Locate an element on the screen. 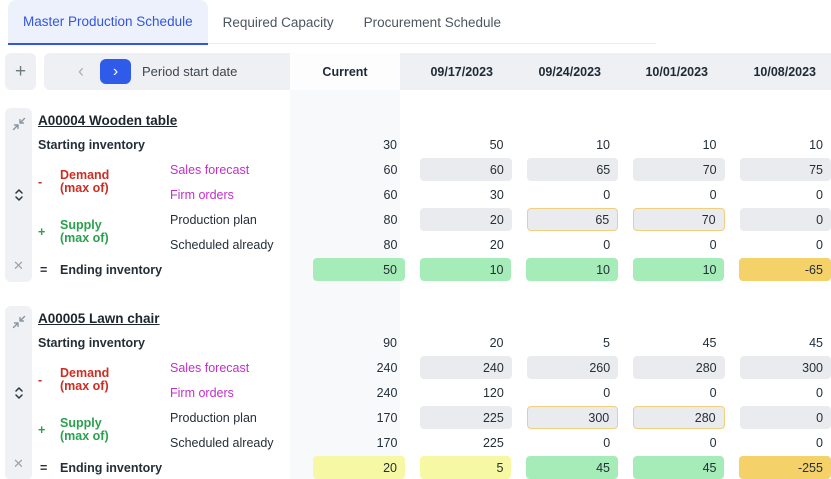 The height and width of the screenshot is (479, 831). add-product-button: + is located at coordinates (20, 71).